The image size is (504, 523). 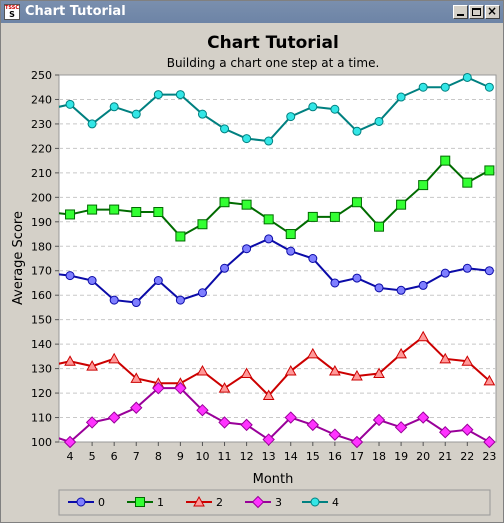 I want to click on app-icon-text-bottom: S, so click(x=12, y=14).